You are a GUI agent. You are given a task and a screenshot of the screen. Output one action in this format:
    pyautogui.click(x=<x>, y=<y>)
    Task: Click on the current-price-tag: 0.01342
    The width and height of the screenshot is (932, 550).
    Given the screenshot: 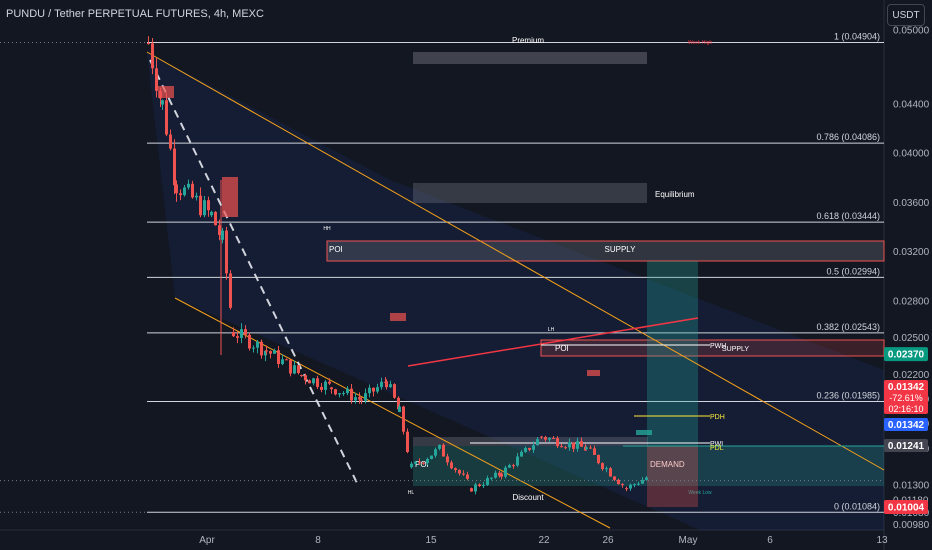 What is the action you would take?
    pyautogui.click(x=906, y=387)
    